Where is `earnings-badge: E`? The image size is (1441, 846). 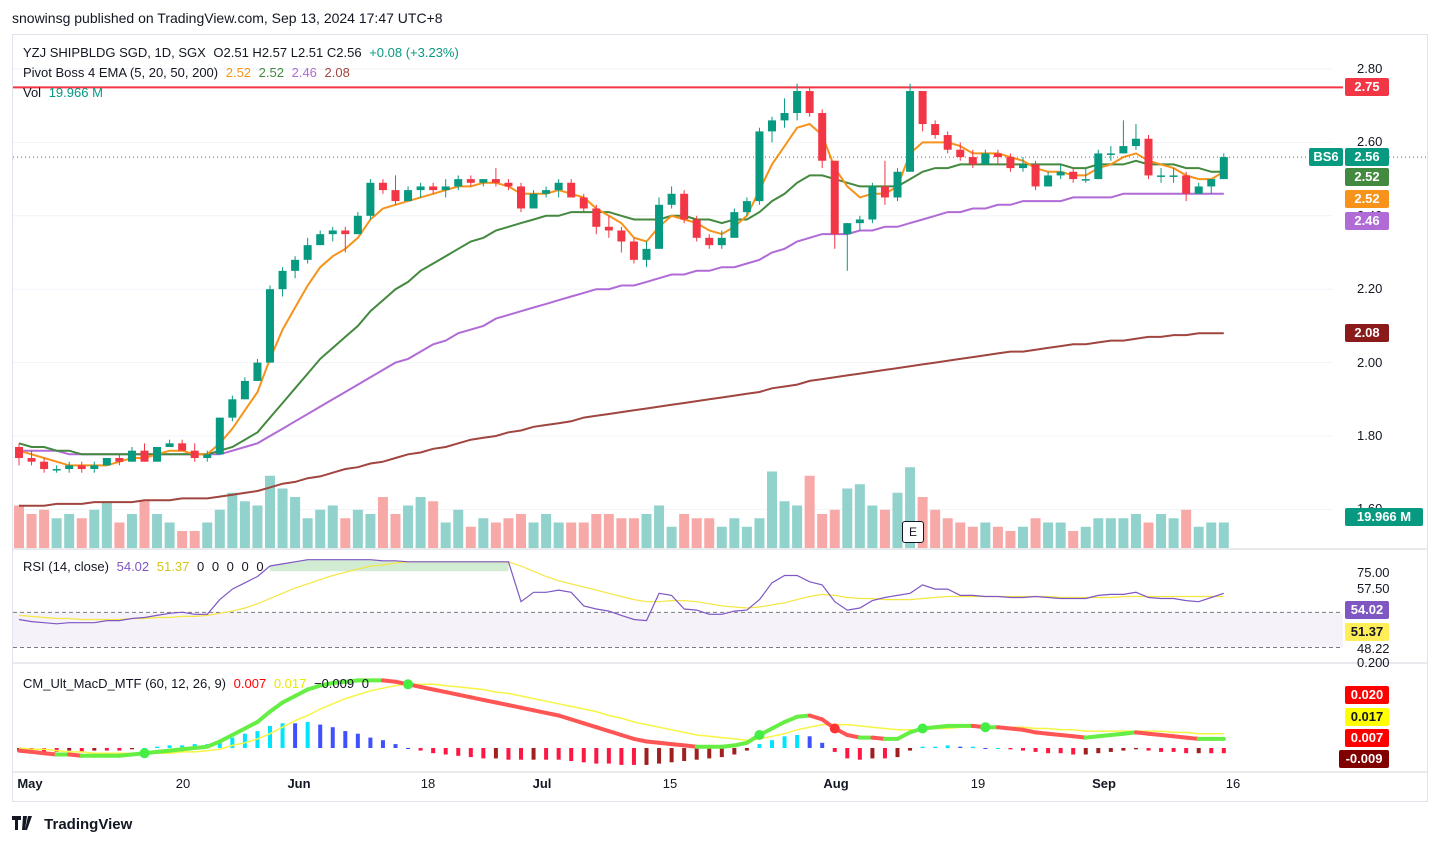
earnings-badge: E is located at coordinates (913, 532).